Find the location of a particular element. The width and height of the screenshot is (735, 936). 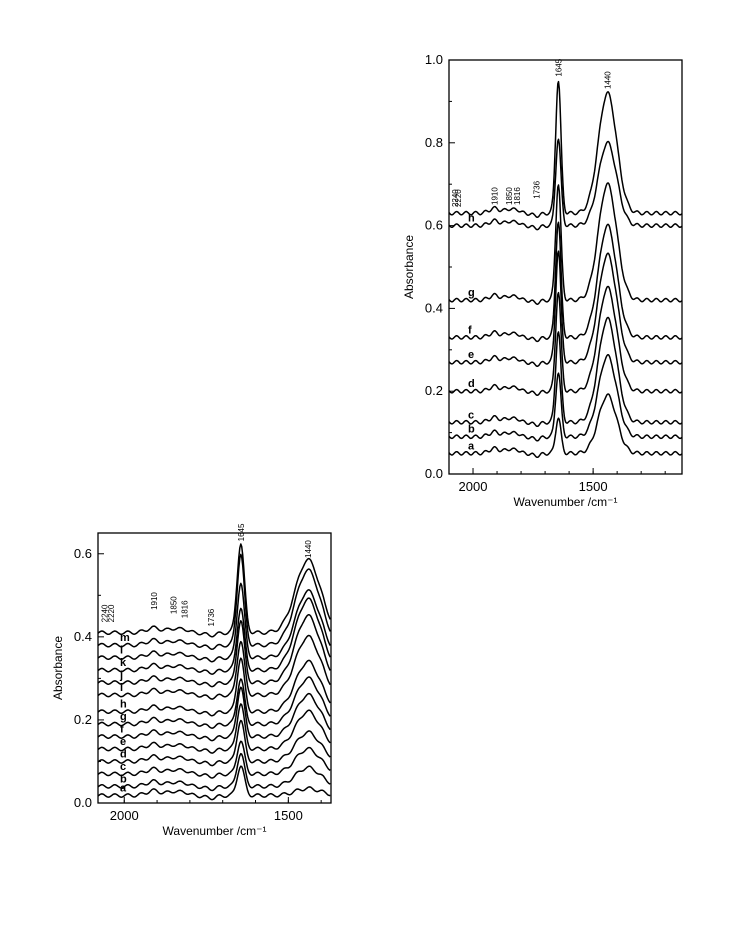

plot-frame is located at coordinates (214, 668).